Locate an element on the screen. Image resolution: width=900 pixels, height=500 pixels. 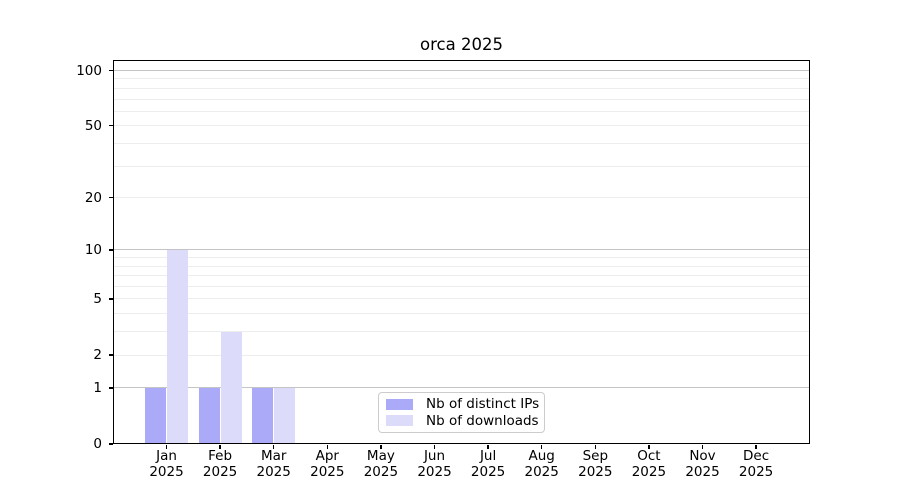
x-tick-label: Oct 2025 is located at coordinates (649, 464).